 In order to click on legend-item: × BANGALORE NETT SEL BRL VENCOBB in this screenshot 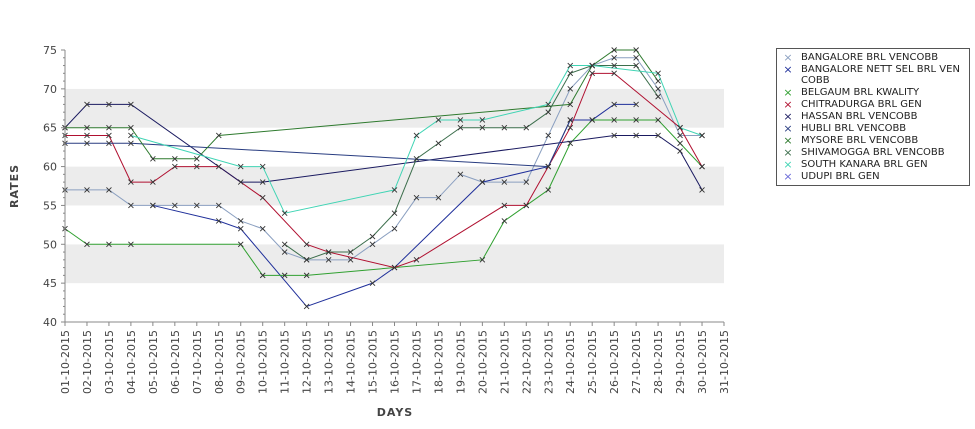, I will do `click(873, 74)`.